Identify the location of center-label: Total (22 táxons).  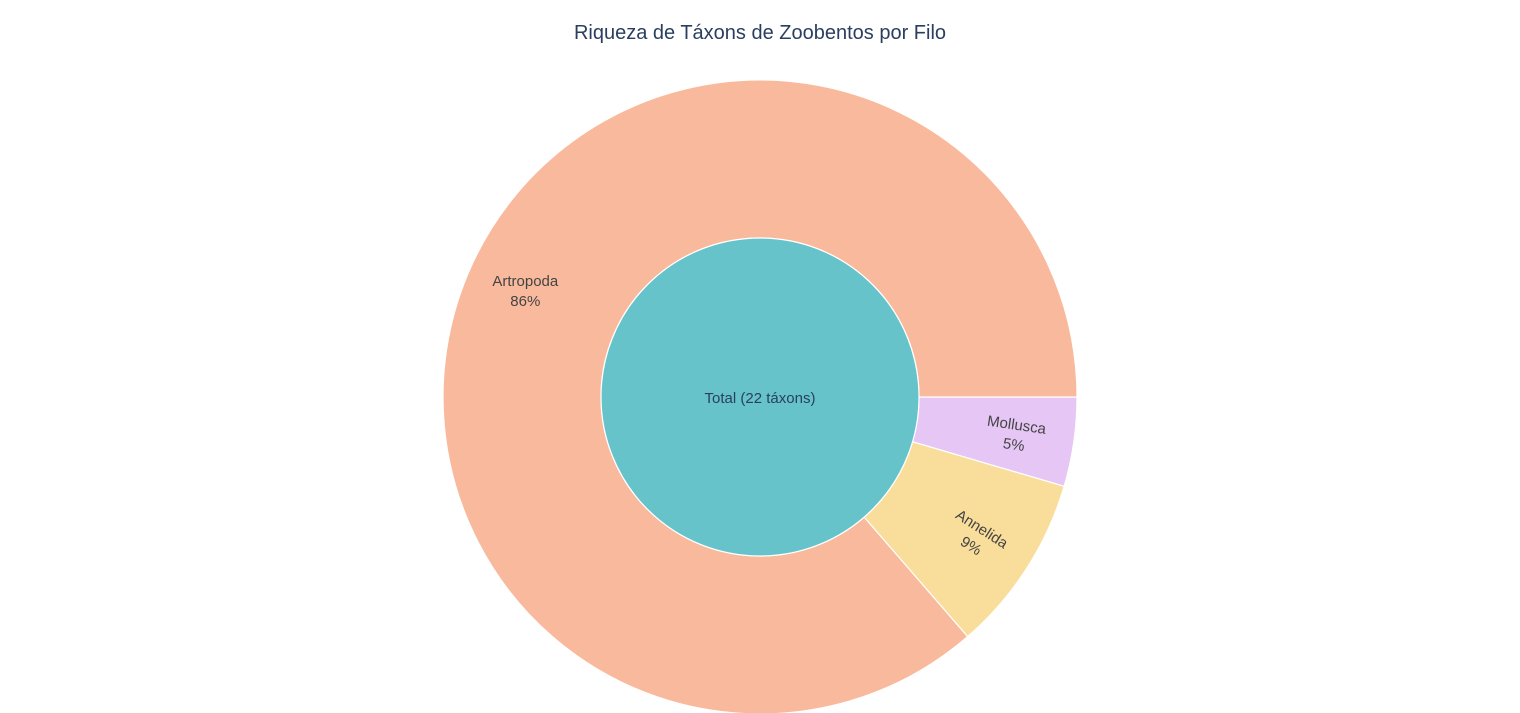
(760, 398).